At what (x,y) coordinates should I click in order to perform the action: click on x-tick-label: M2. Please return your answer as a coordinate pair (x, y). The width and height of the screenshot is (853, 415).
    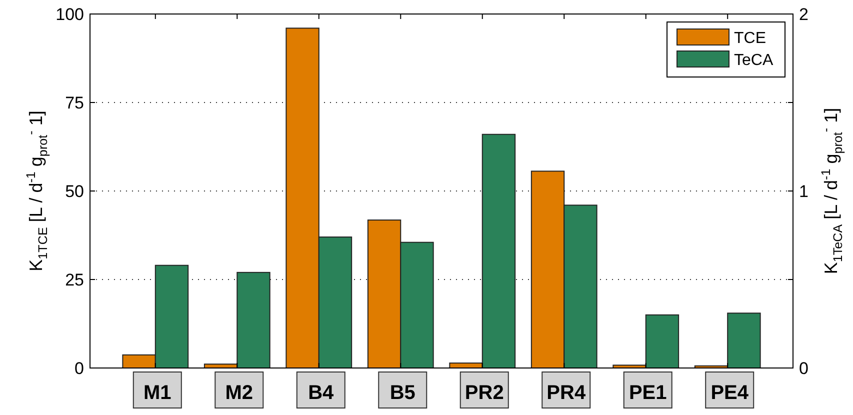
    Looking at the image, I should click on (239, 393).